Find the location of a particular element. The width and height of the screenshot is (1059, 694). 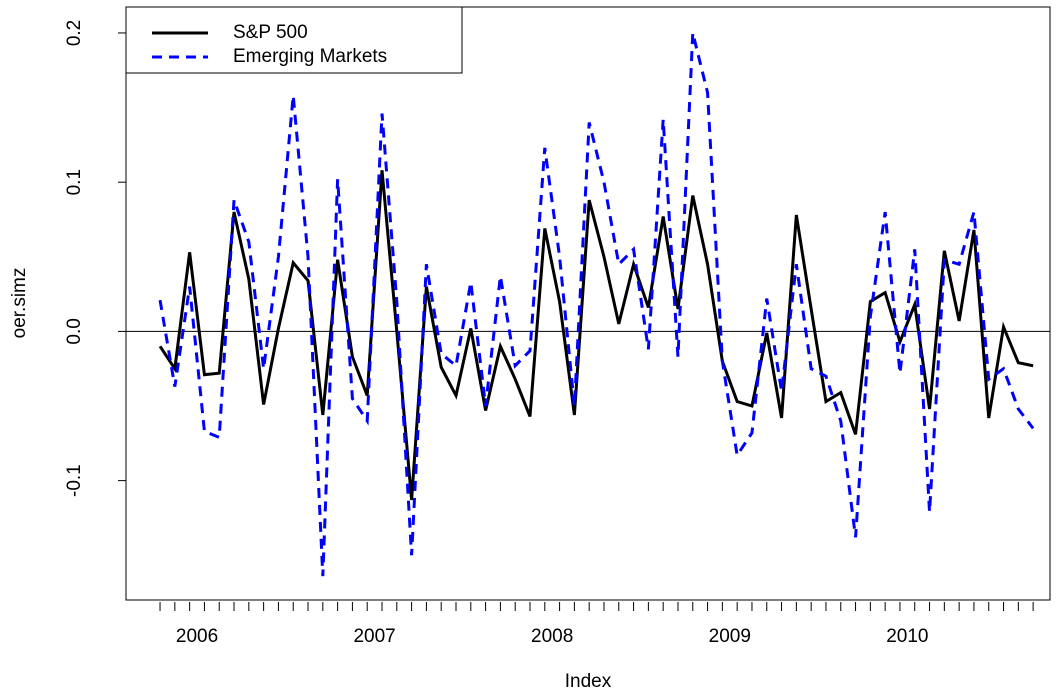

legend-label: Emerging Markets is located at coordinates (310, 56).